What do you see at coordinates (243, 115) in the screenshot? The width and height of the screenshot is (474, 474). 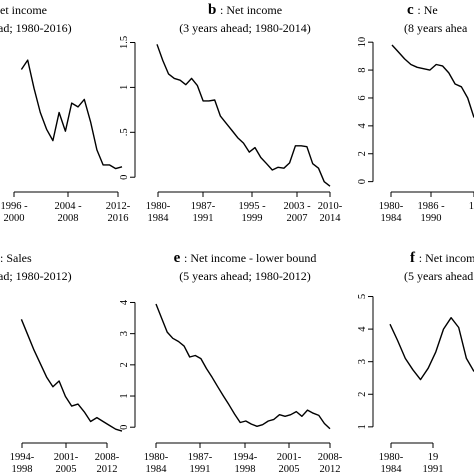 I see `panel-b-series-line` at bounding box center [243, 115].